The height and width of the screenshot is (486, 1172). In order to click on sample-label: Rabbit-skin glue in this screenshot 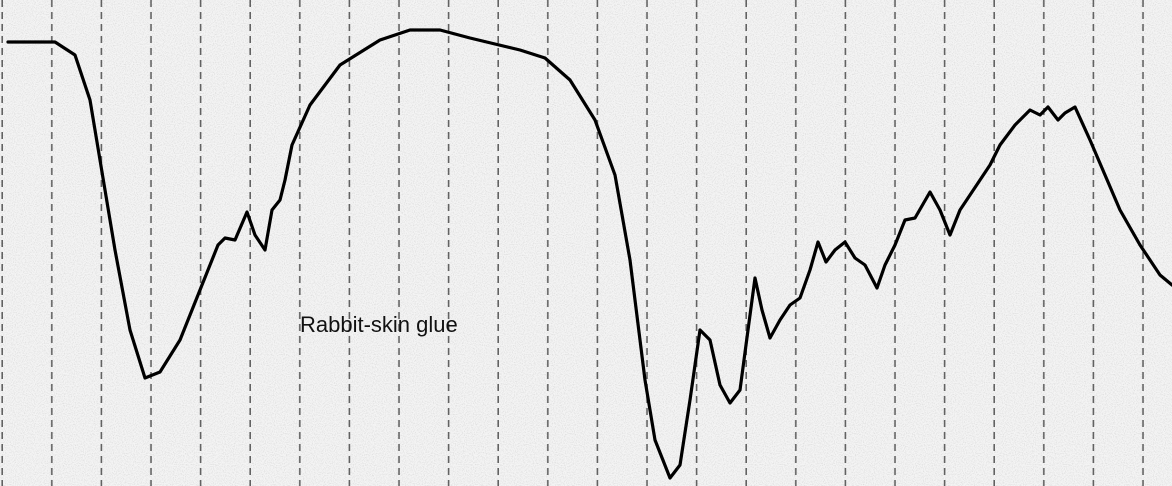, I will do `click(379, 324)`.